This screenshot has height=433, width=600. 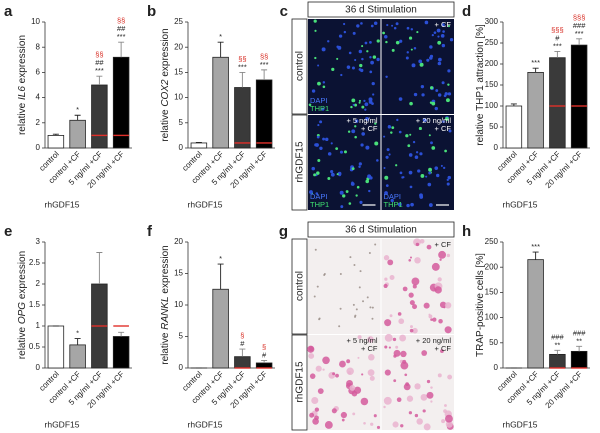 What do you see at coordinates (8, 11) in the screenshot?
I see `panel-letter: a` at bounding box center [8, 11].